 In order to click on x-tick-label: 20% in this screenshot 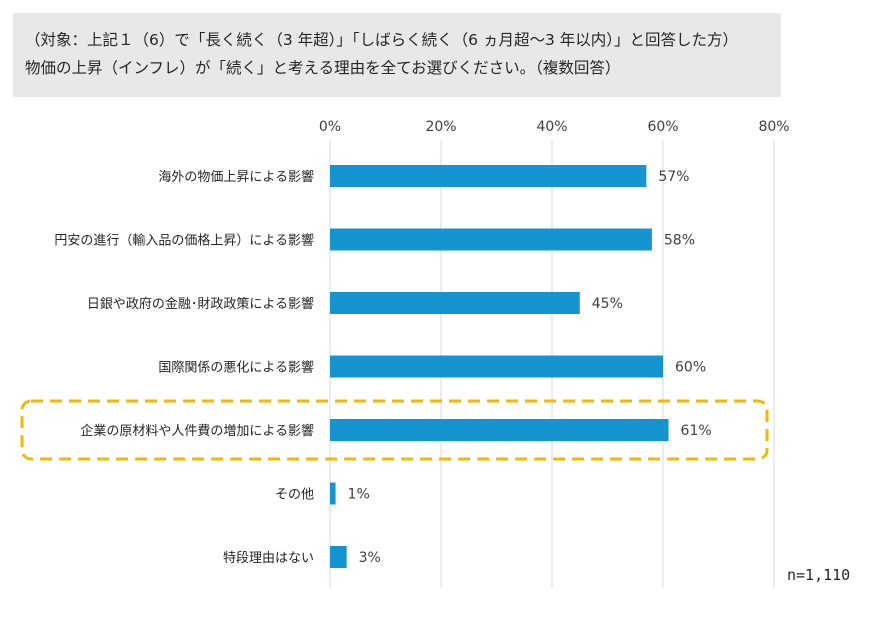, I will do `click(440, 127)`.